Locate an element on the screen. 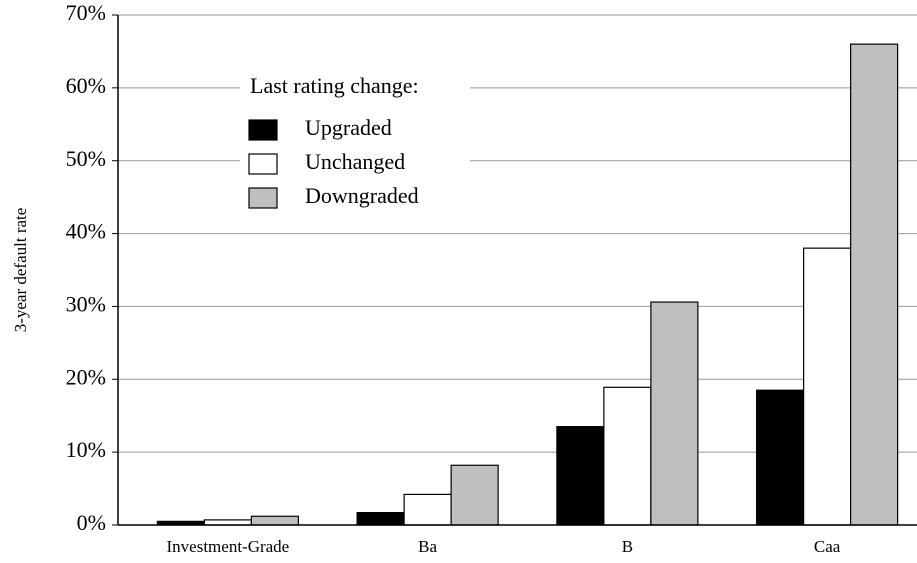 This screenshot has height=563, width=917. y-tick-label: 50% is located at coordinates (86, 158).